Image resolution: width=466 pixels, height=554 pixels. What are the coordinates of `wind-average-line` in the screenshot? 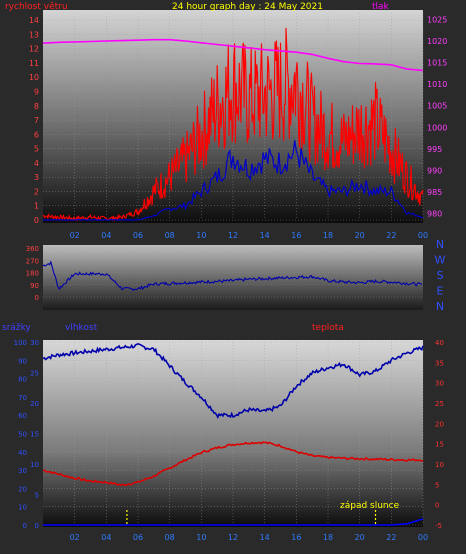 It's located at (233, 180).